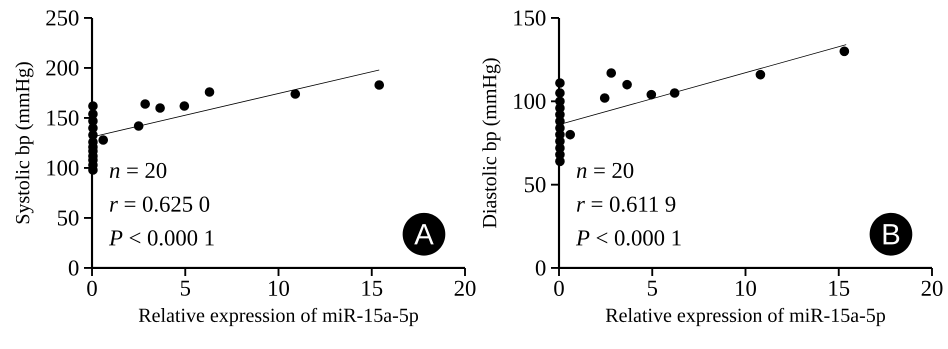 This screenshot has height=349, width=948. What do you see at coordinates (491, 143) in the screenshot?
I see `y-axis-title: Diastolic bp (mmHg)` at bounding box center [491, 143].